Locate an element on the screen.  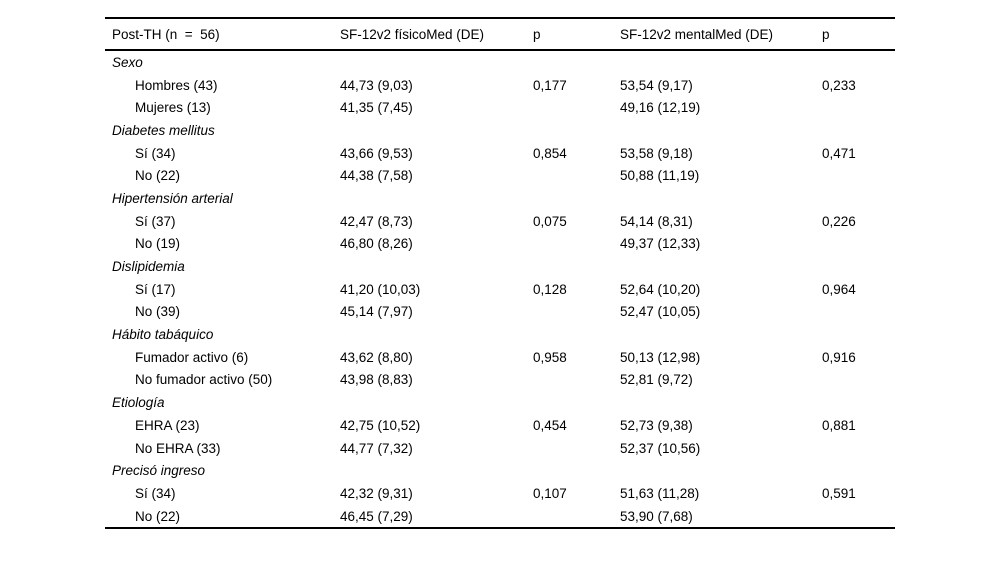
row-label: Mujeres (13) is located at coordinates (173, 108).